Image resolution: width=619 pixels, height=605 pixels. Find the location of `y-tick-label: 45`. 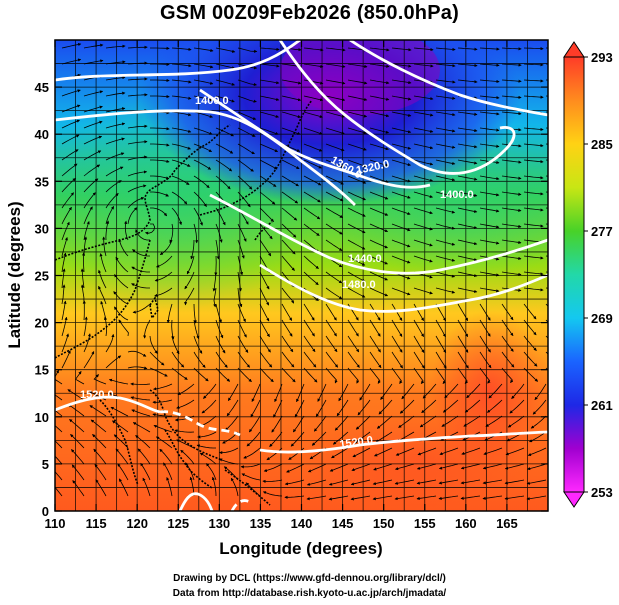

y-tick-label: 45 is located at coordinates (42, 87).